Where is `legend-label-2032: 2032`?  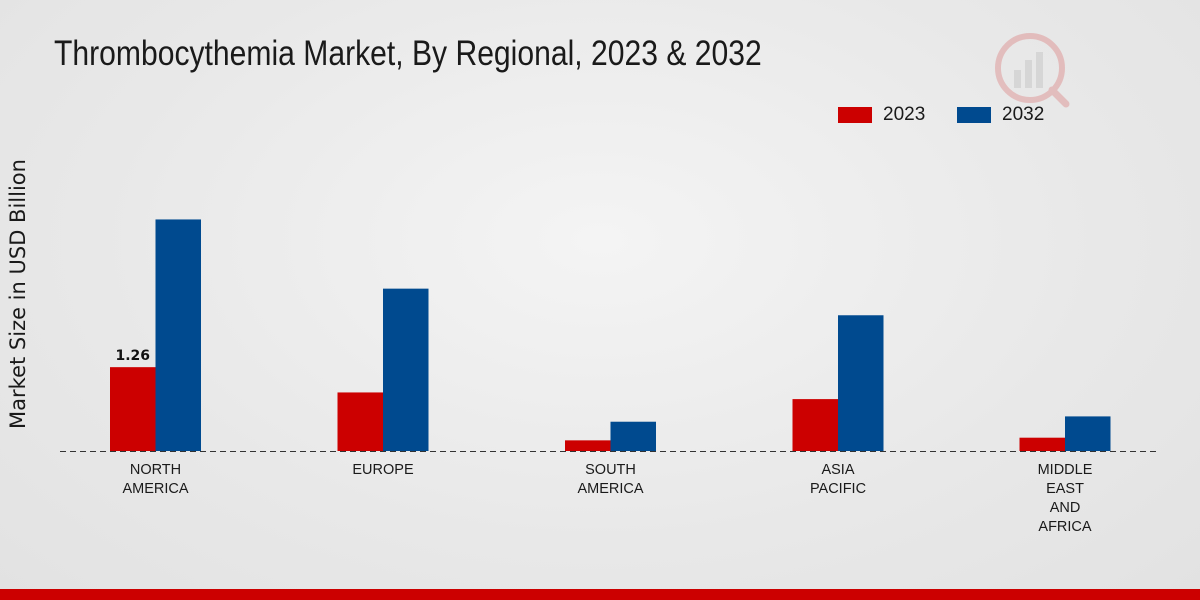
legend-label-2032: 2032 is located at coordinates (1023, 114).